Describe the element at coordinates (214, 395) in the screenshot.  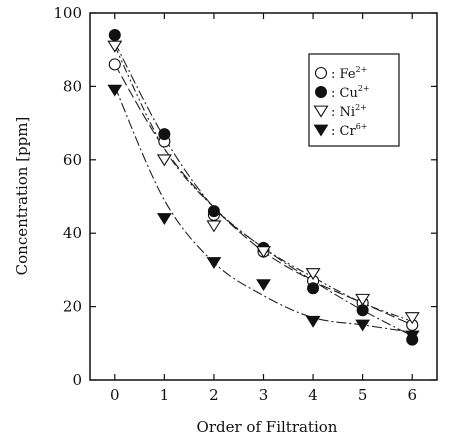
I see `x-tick-label: 2` at that location.